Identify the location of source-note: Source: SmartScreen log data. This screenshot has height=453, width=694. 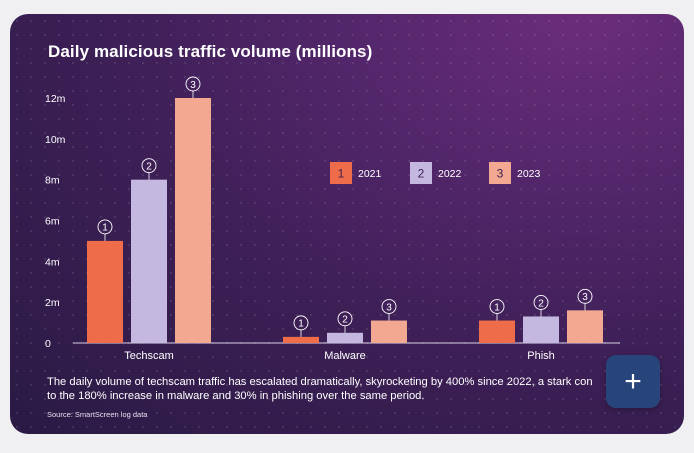
(97, 414).